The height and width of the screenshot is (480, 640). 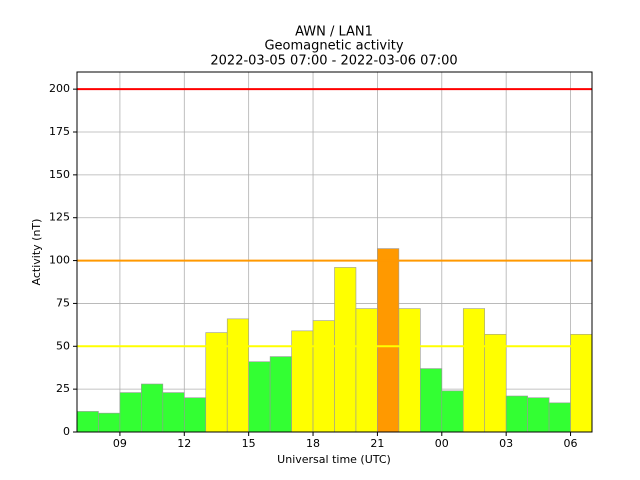 I want to click on x-axis-label: Universal time (UTC), so click(x=334, y=459).